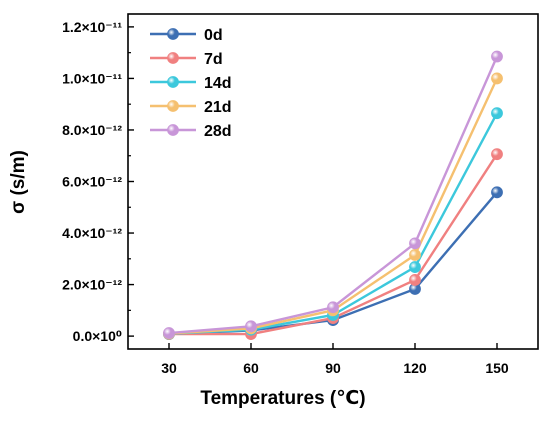 The height and width of the screenshot is (421, 550). I want to click on legend-label: 0d, so click(213, 35).